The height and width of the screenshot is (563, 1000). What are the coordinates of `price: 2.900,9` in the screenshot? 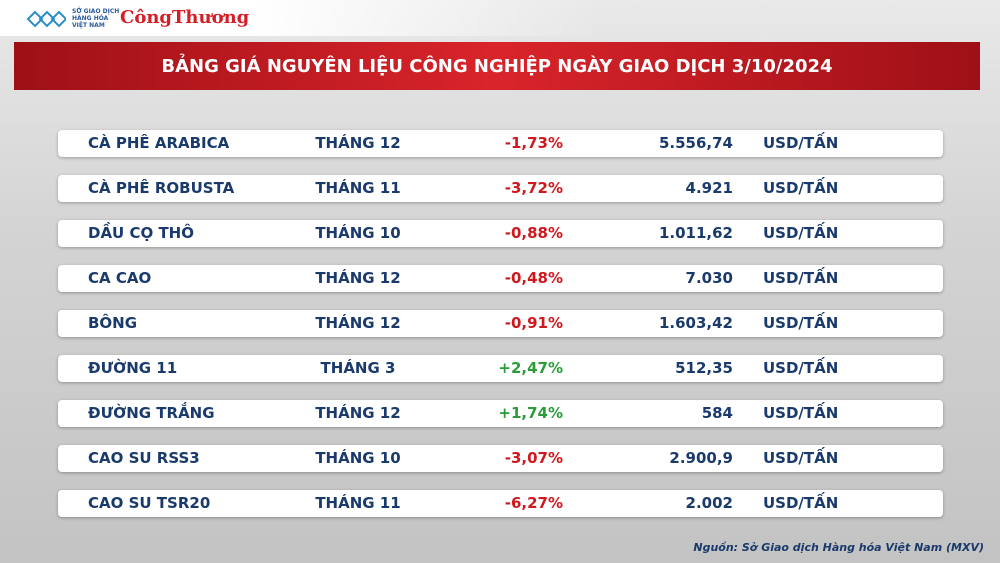 It's located at (701, 458).